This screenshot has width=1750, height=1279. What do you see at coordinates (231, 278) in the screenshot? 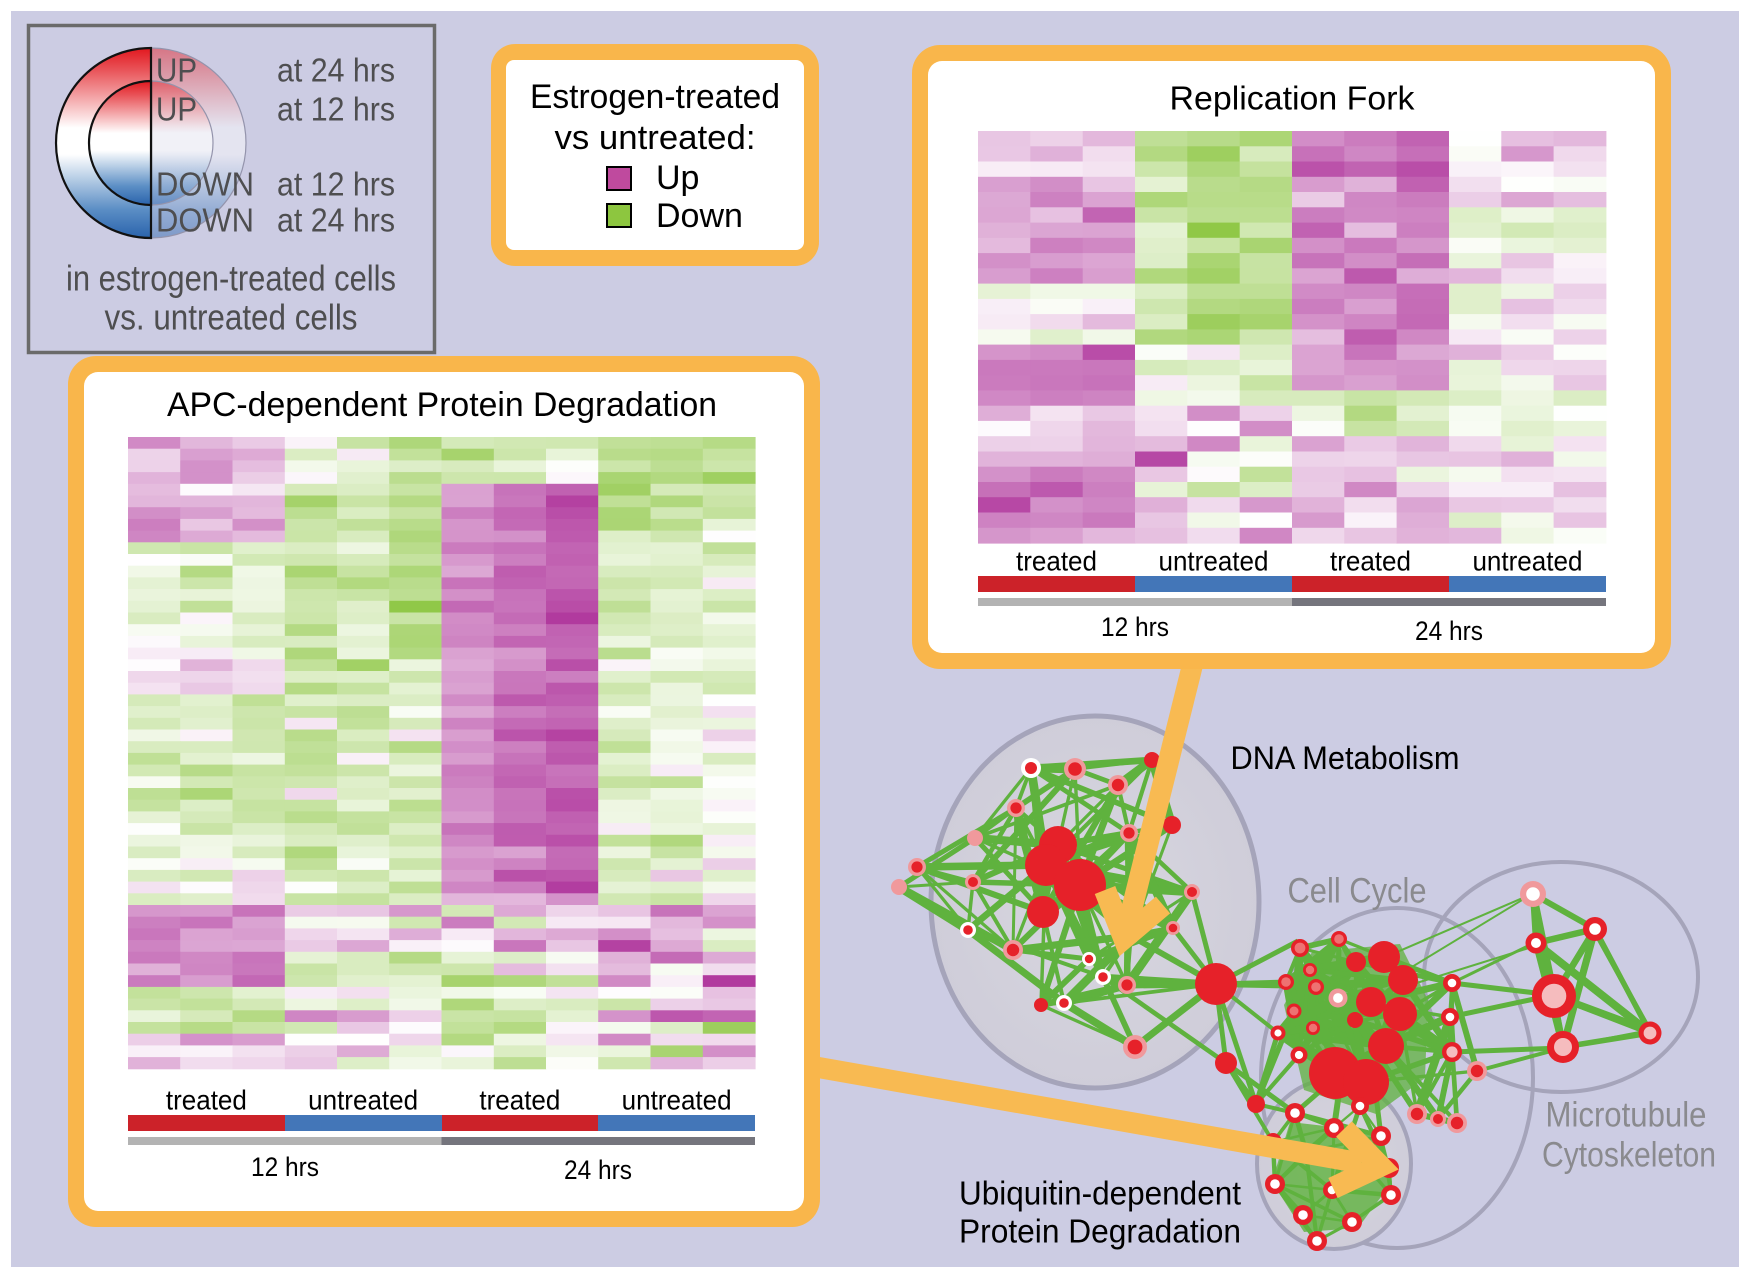
I see `svg-text: in estrogen-treated cells` at bounding box center [231, 278].